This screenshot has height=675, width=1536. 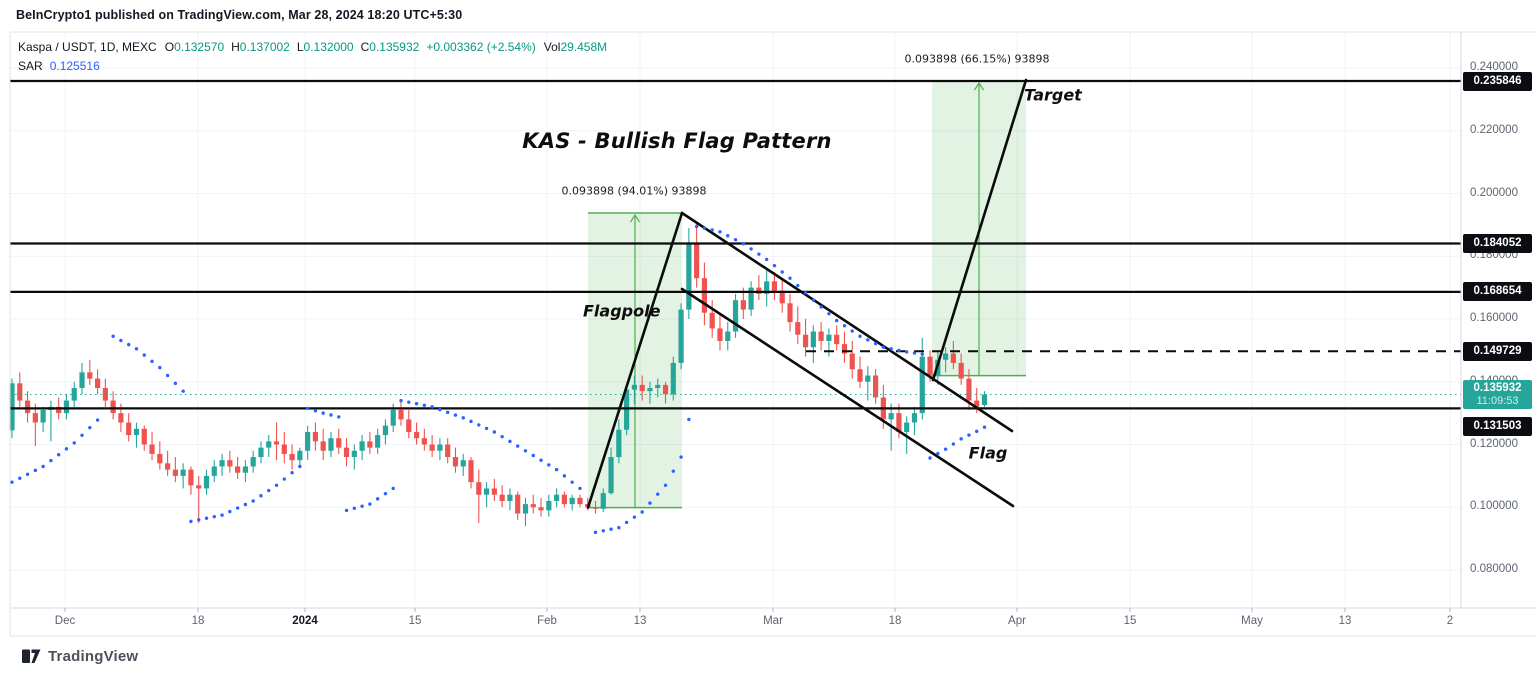 I want to click on target-measure-label: 0.093898 (66.15%) 93898, so click(x=977, y=59).